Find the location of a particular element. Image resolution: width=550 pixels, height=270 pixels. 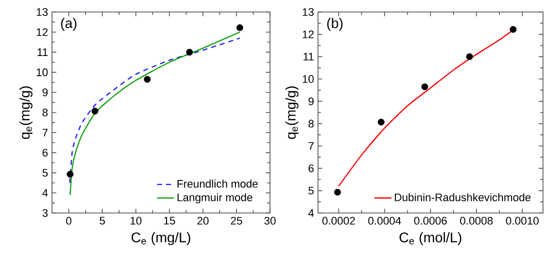

y-tick-label: 3 is located at coordinates (45, 213).